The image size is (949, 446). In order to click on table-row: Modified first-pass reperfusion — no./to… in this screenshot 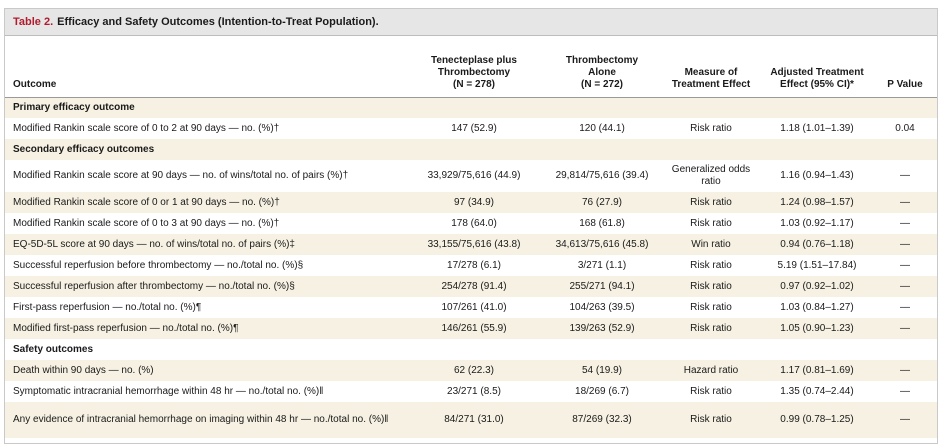, I will do `click(471, 328)`.